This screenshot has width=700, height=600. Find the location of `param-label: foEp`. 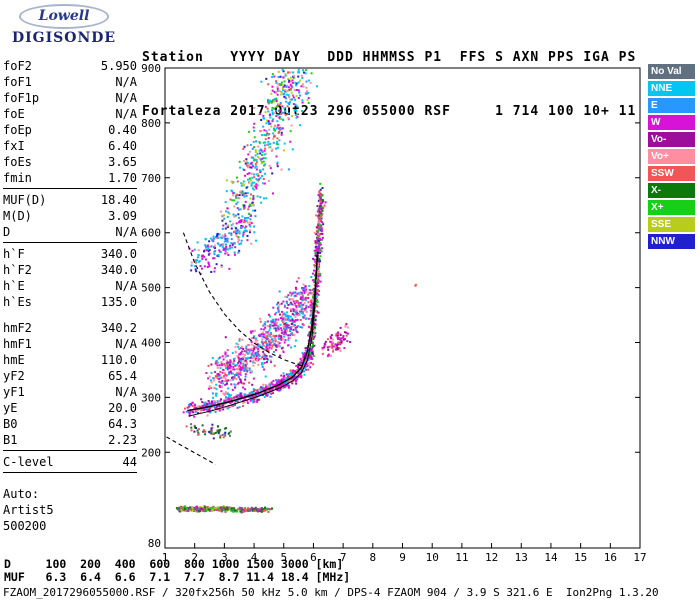

param-label: foEp is located at coordinates (17, 130).